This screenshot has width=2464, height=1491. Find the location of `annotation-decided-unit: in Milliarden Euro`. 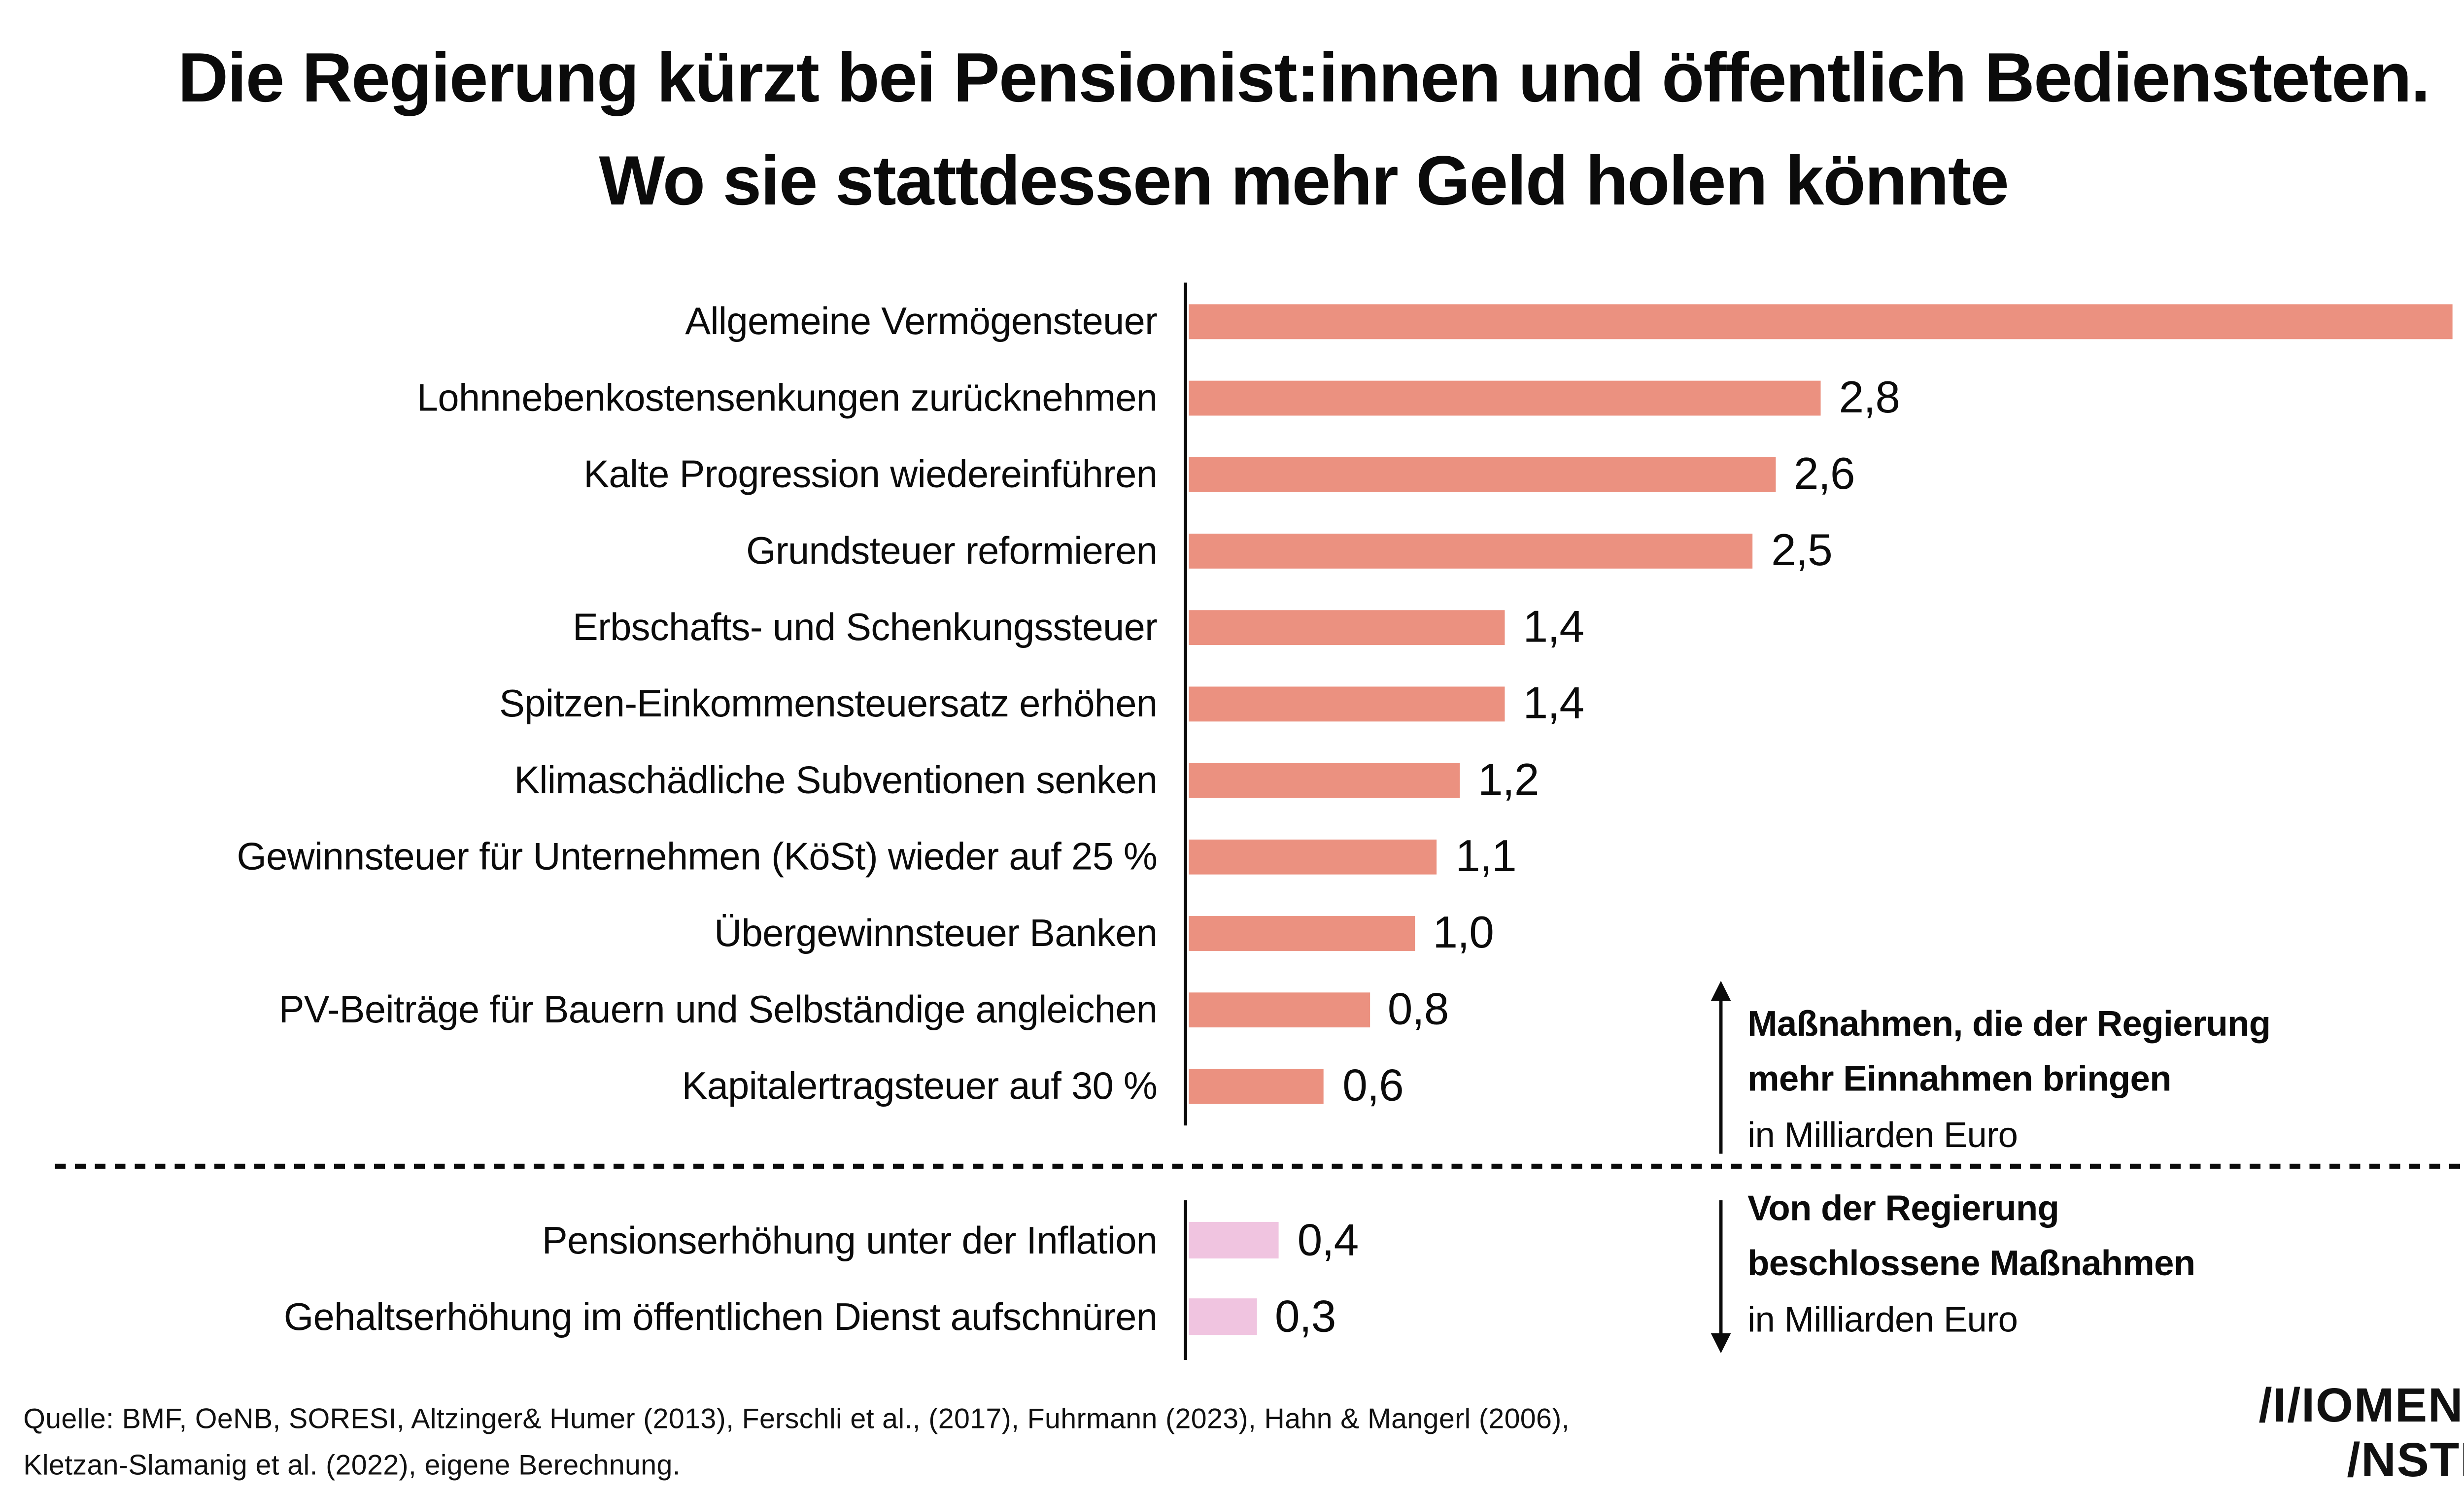

annotation-decided-unit: in Milliarden Euro is located at coordinates (1882, 1320).